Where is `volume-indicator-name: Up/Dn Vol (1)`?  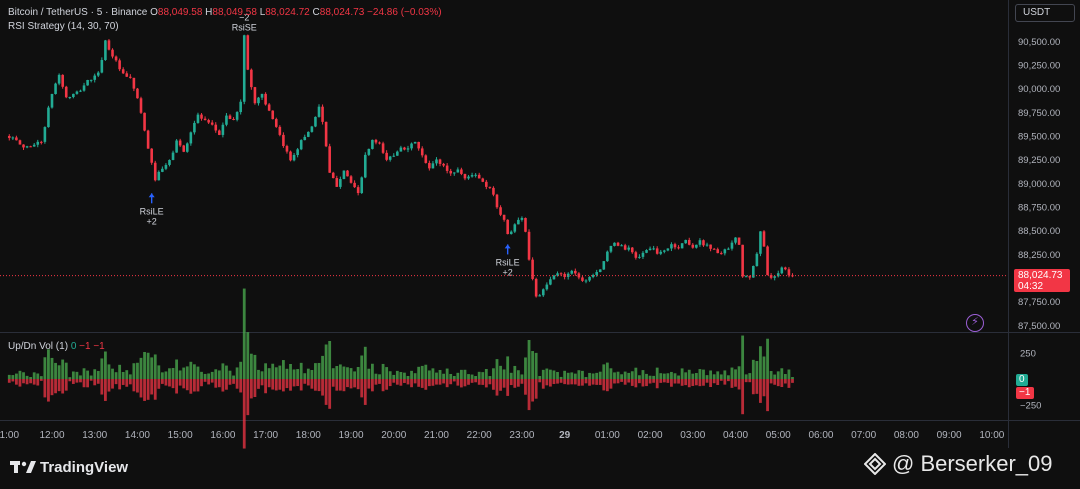
volume-indicator-name: Up/Dn Vol (1) is located at coordinates (38, 346).